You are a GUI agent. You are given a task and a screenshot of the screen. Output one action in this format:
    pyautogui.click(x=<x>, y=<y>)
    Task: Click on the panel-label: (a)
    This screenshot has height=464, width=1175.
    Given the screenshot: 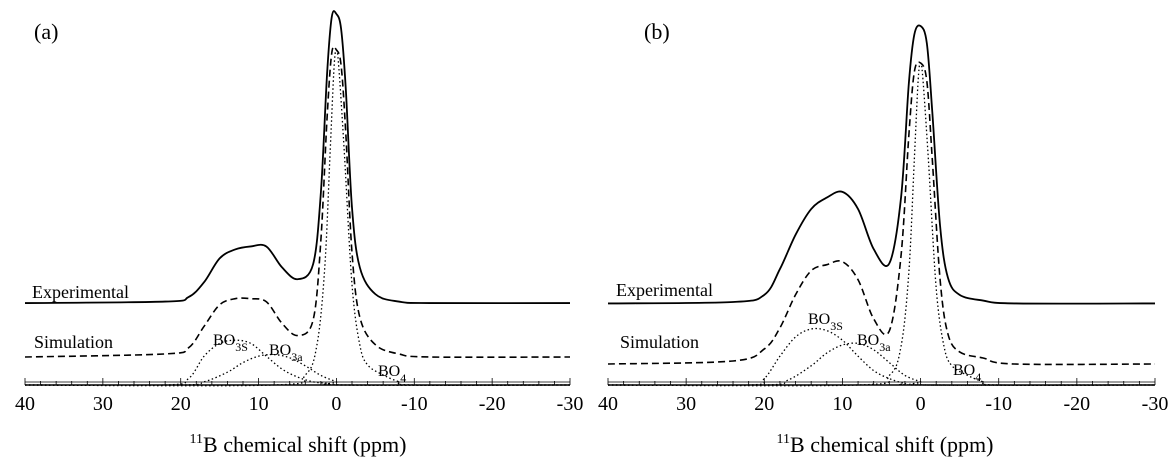 What is the action you would take?
    pyautogui.click(x=46, y=31)
    